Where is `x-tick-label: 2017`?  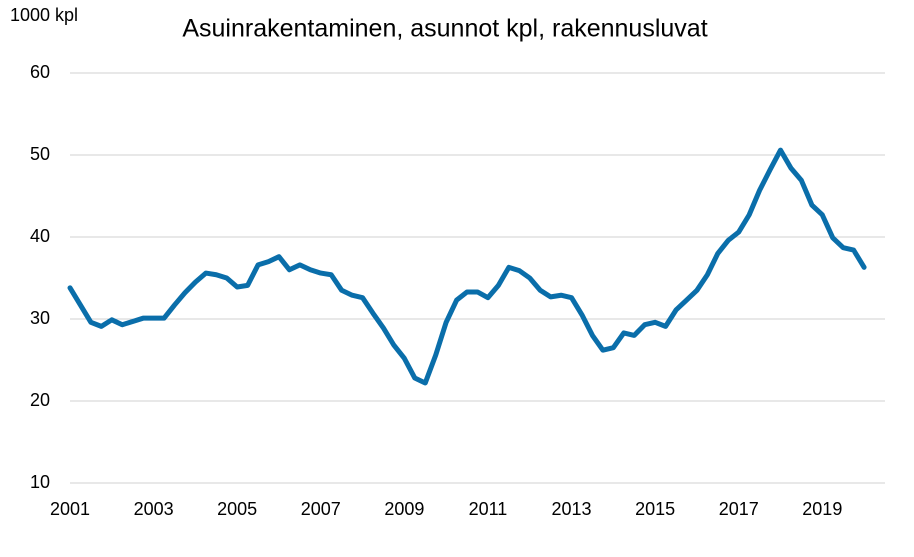 x-tick-label: 2017 is located at coordinates (739, 509).